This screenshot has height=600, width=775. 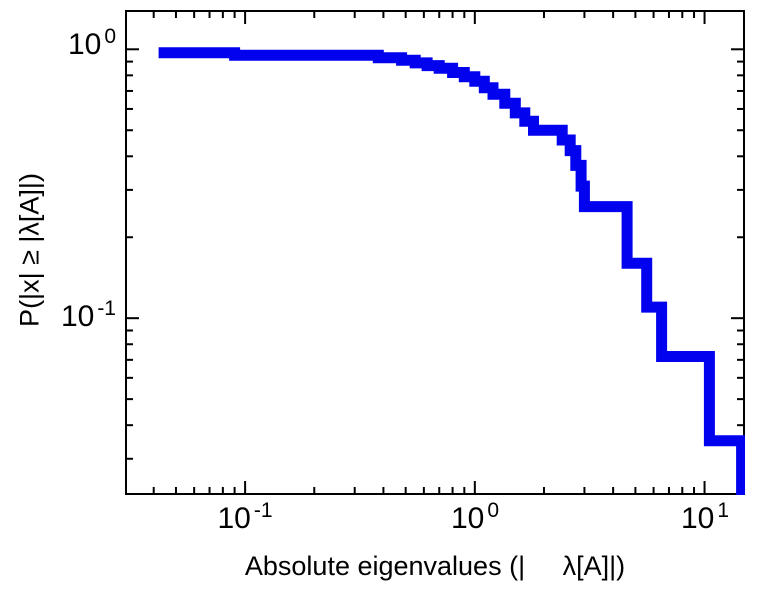 What do you see at coordinates (58, 315) in the screenshot?
I see `y-tick-label-0p1: 10 -1` at bounding box center [58, 315].